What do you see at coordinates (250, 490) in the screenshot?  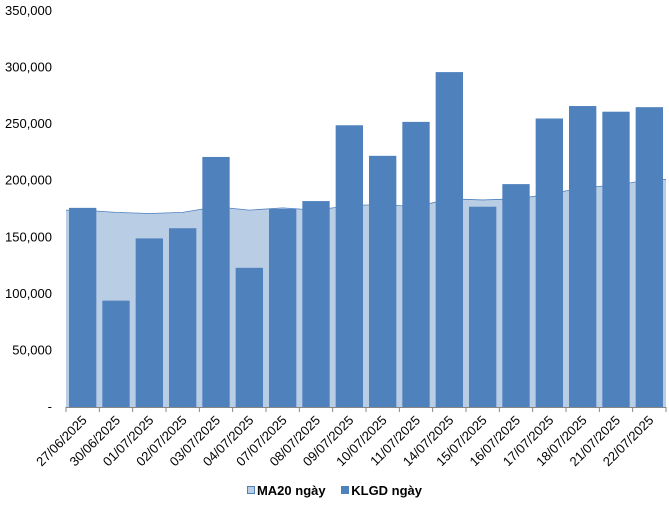 I see `legend-swatch-ma20` at bounding box center [250, 490].